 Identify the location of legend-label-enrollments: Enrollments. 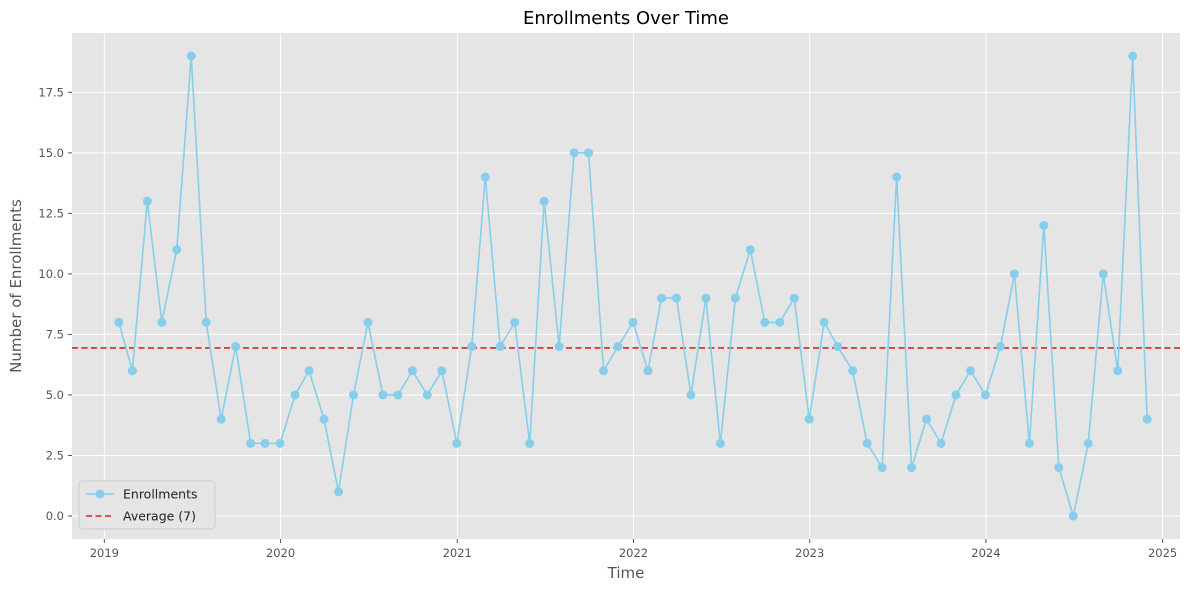
(160, 494).